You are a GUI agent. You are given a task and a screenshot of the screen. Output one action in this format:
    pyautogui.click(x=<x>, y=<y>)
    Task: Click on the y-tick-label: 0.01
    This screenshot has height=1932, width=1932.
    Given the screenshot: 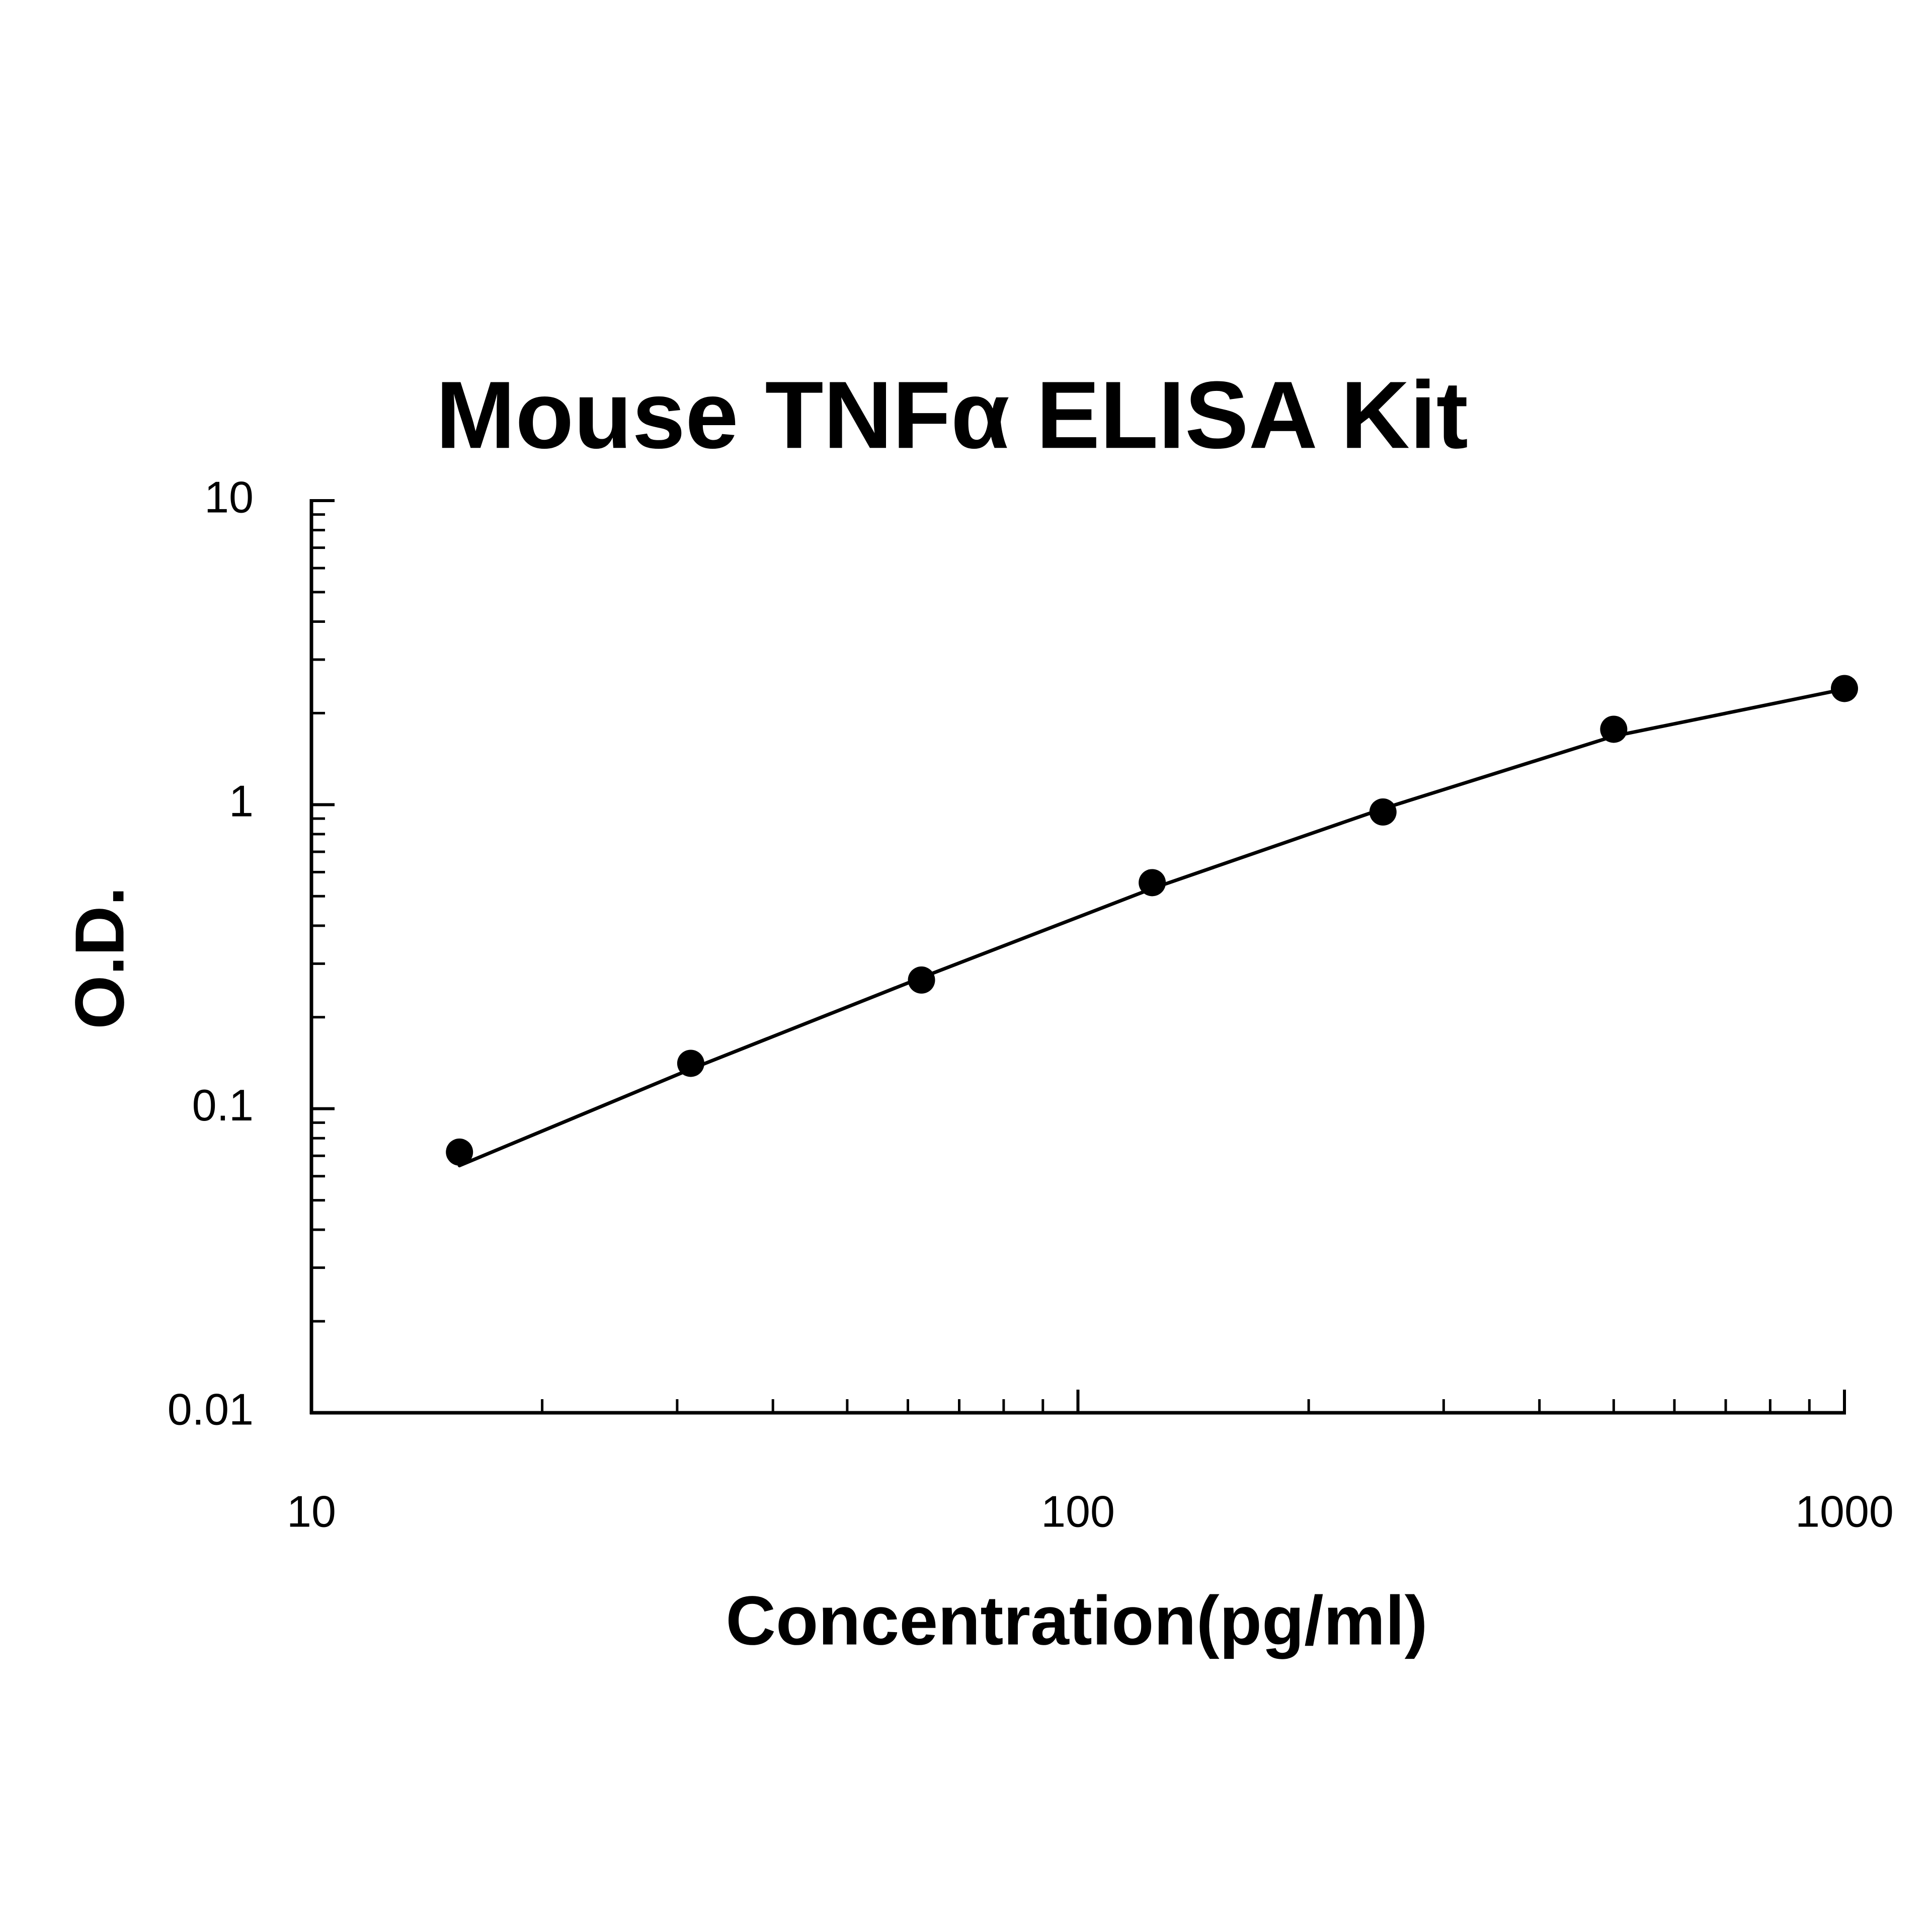 What is the action you would take?
    pyautogui.click(x=211, y=1409)
    